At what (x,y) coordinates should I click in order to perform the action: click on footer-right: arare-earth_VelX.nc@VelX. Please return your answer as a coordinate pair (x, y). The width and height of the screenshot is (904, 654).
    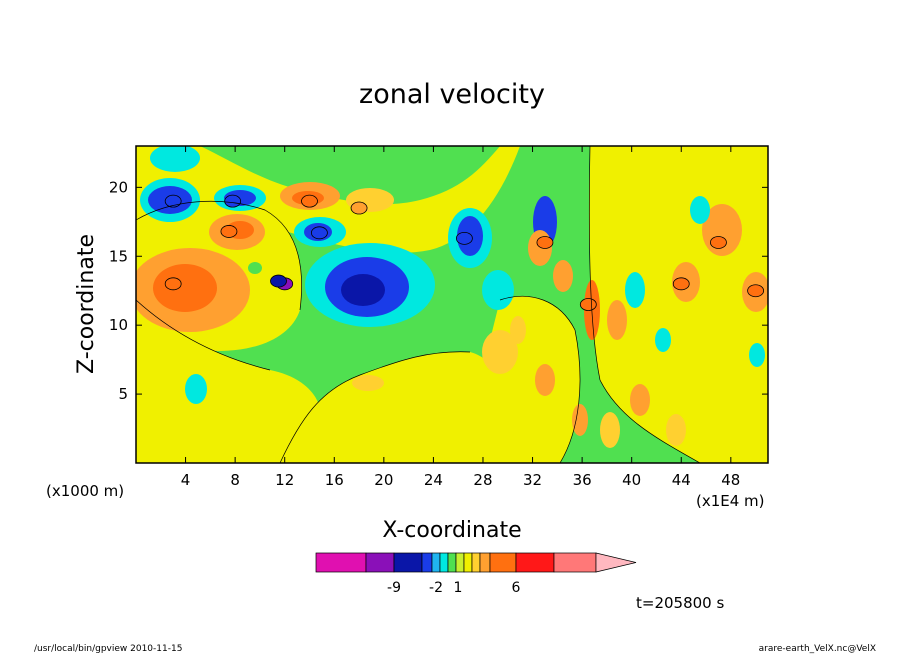
    Looking at the image, I should click on (817, 649).